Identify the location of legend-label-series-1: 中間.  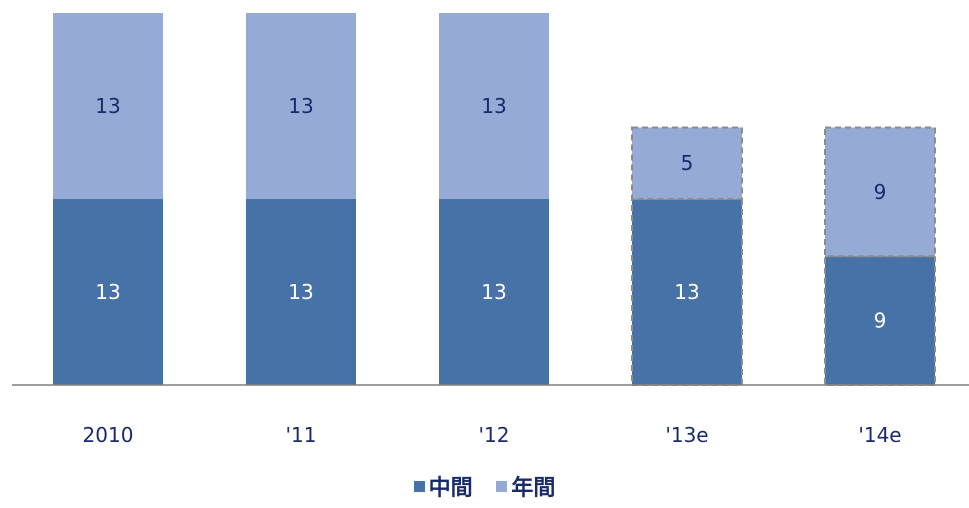
(450, 488).